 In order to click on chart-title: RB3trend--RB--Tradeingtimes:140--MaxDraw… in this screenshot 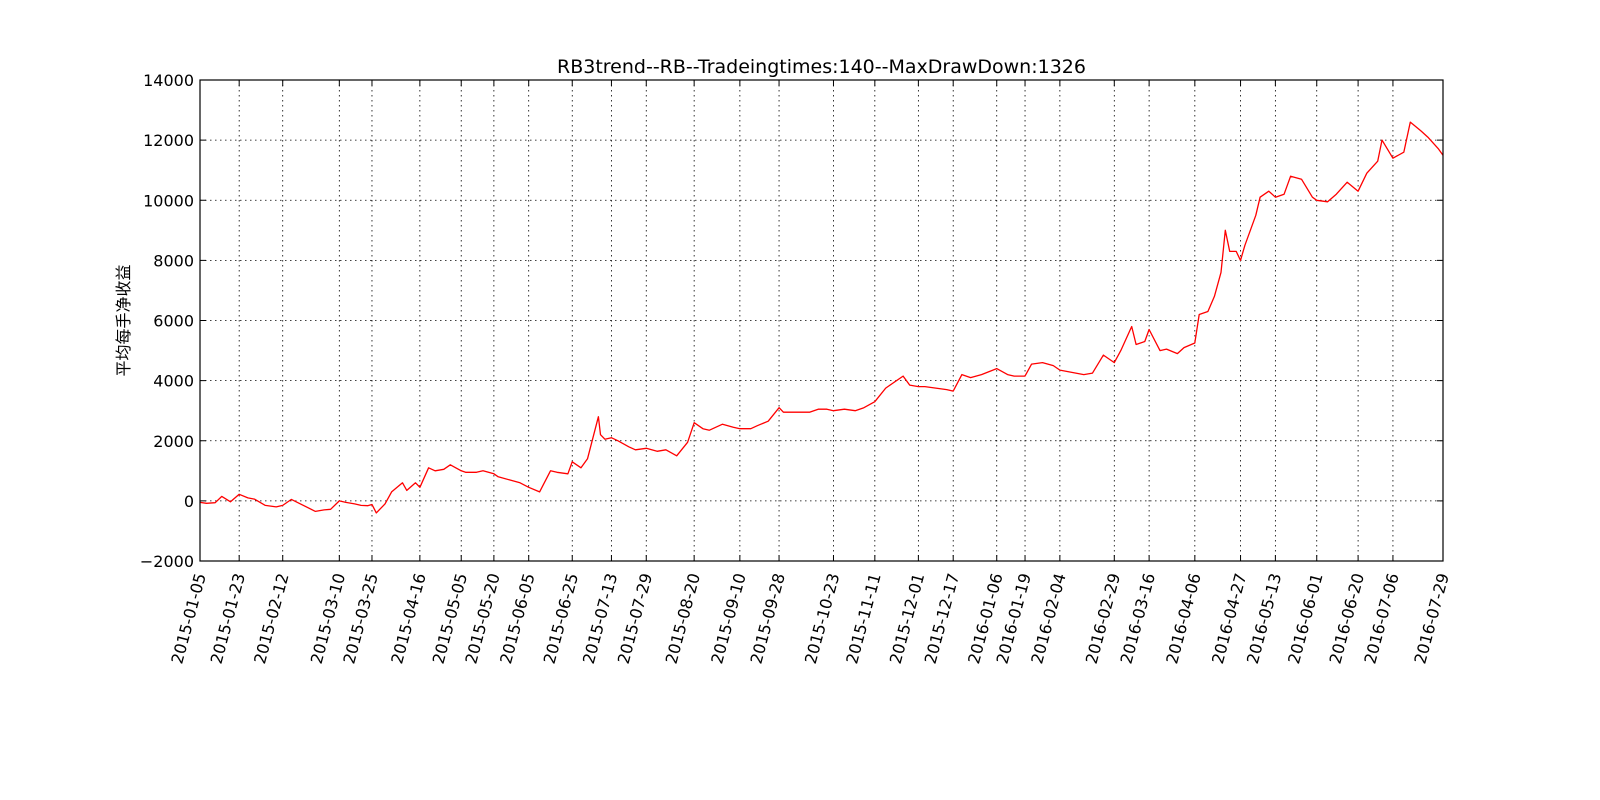, I will do `click(821, 67)`.